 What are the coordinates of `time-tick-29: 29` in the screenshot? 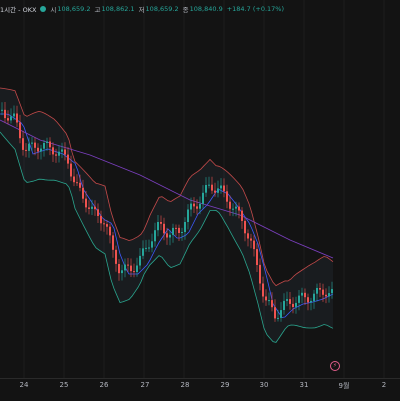 It's located at (225, 385).